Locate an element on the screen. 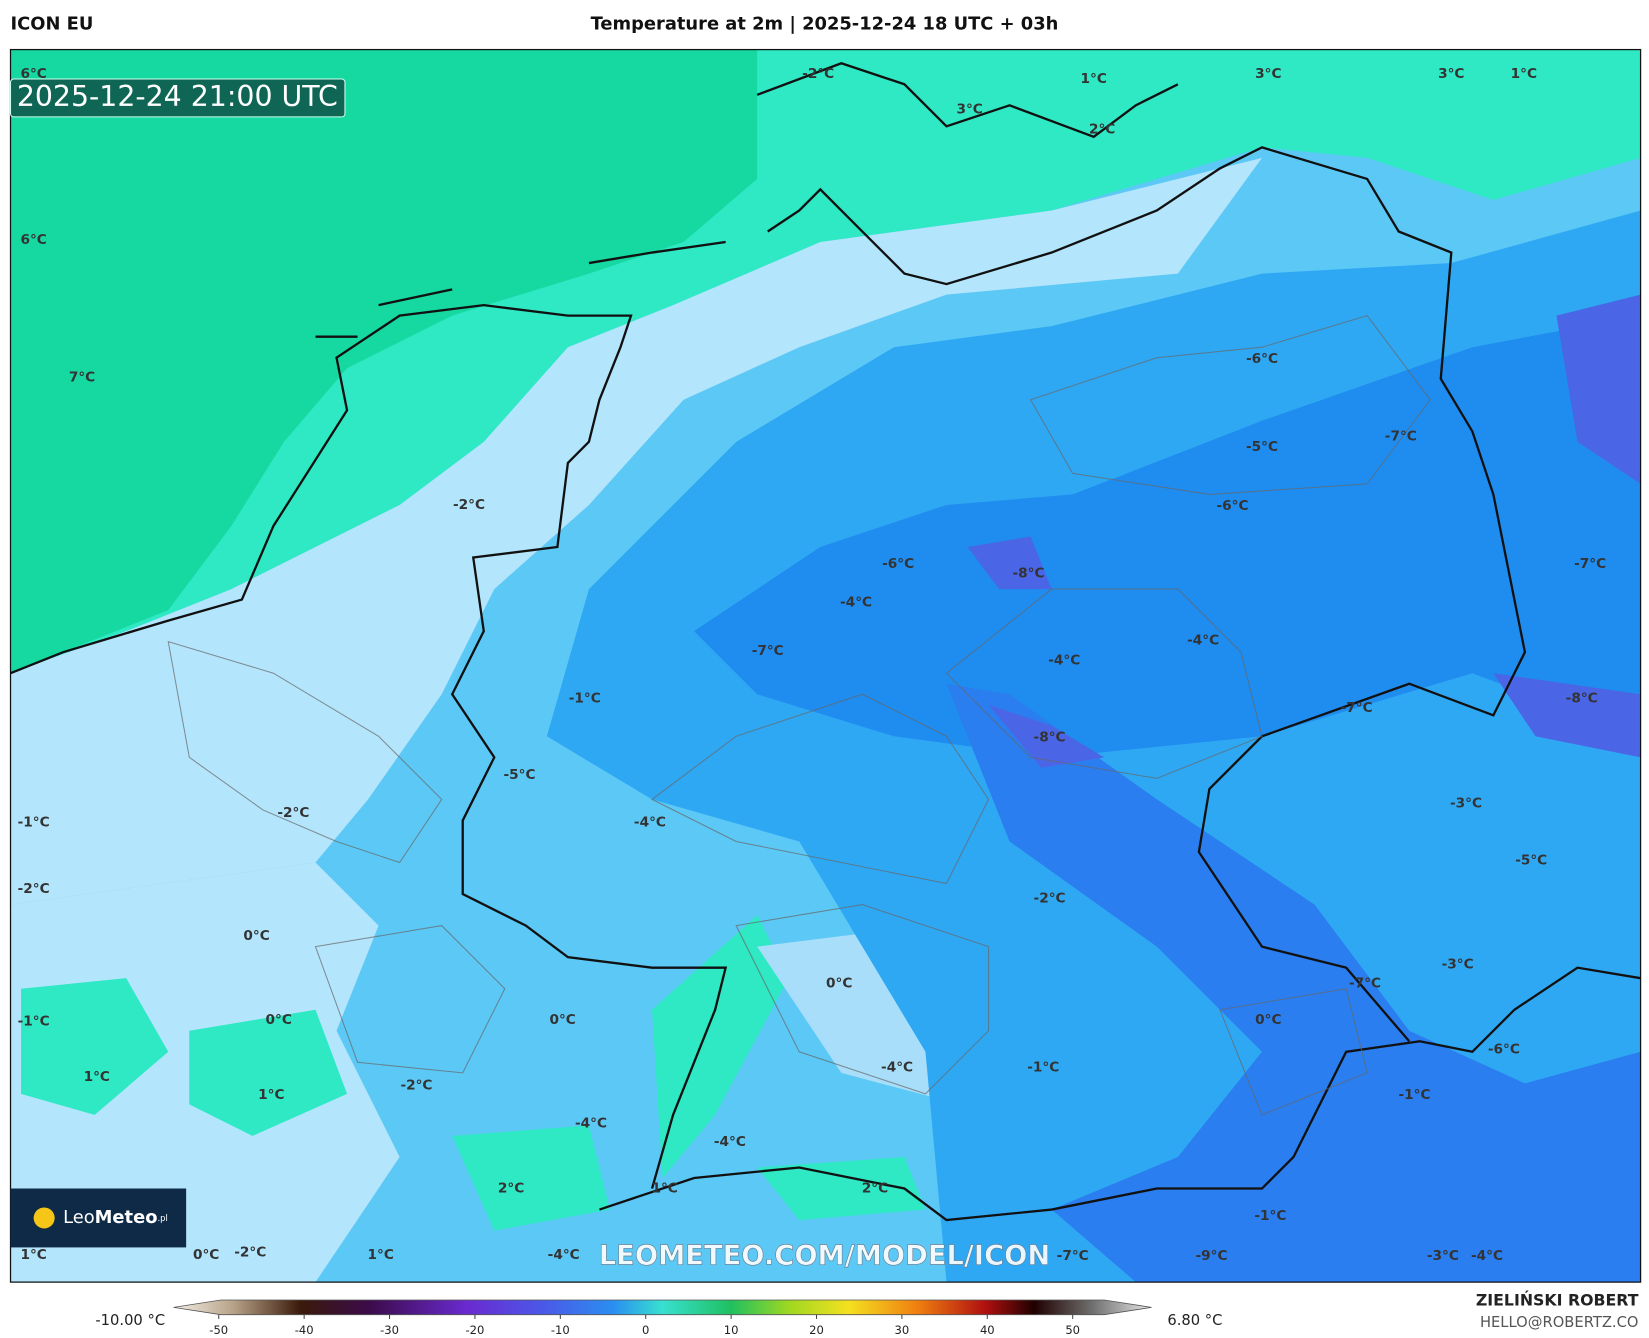 Image resolution: width=1649 pixels, height=1338 pixels. model-name: ICON EU is located at coordinates (52, 23).